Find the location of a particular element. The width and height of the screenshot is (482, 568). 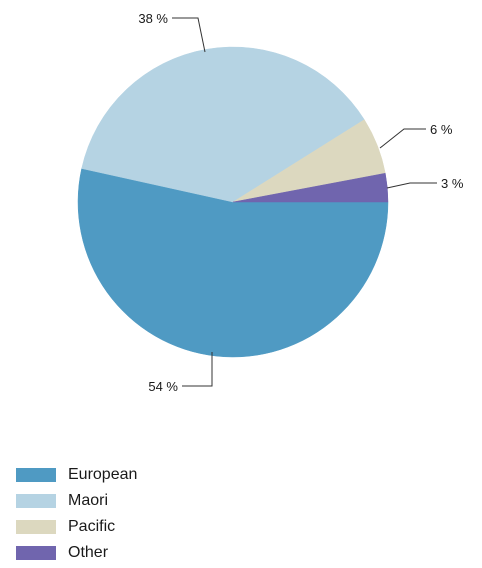

legend-label: Maori is located at coordinates (88, 500).